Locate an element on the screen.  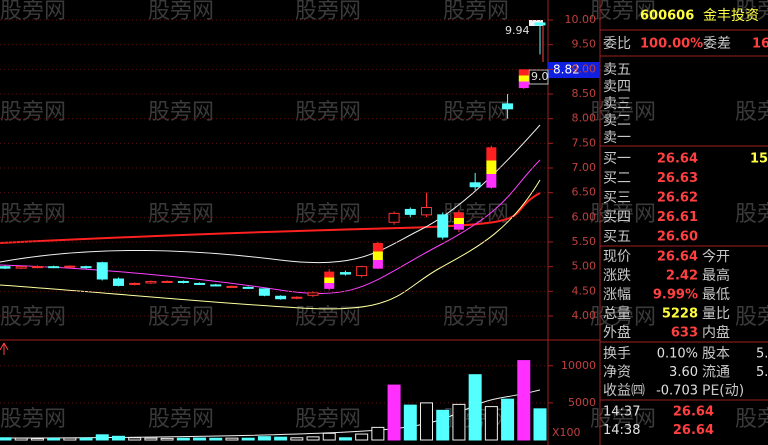
y-tick-label: 9.00 is located at coordinates (584, 68).